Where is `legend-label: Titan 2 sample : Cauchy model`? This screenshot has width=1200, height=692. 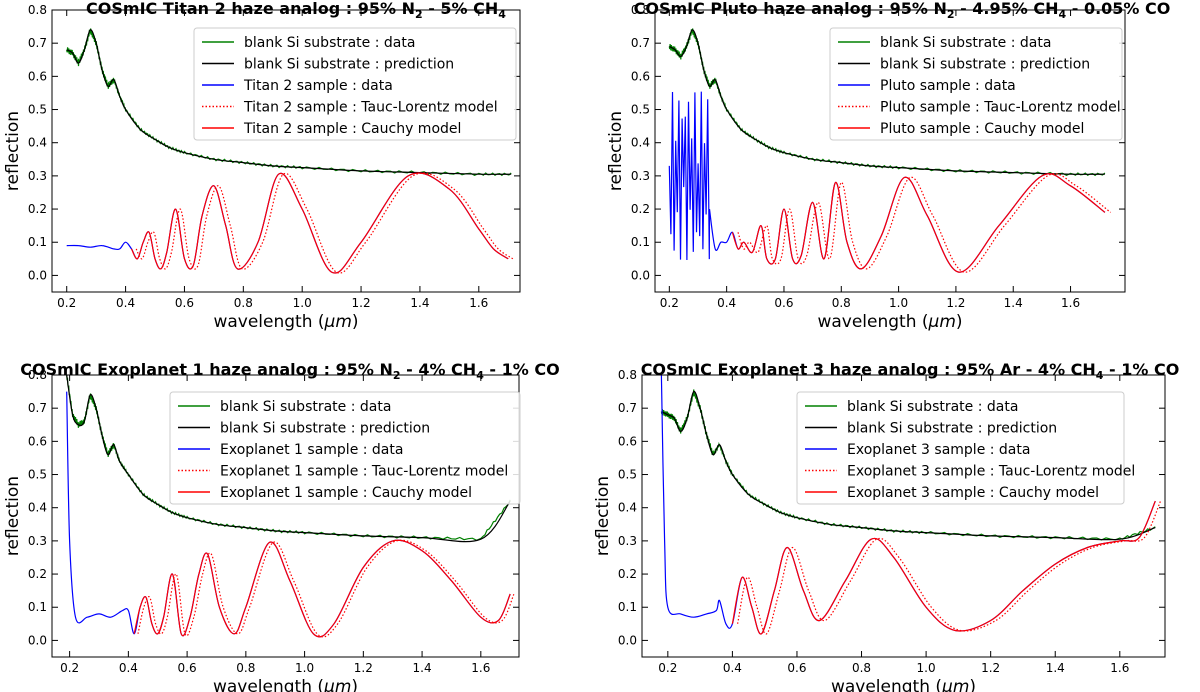
legend-label: Titan 2 sample : Cauchy model is located at coordinates (352, 129).